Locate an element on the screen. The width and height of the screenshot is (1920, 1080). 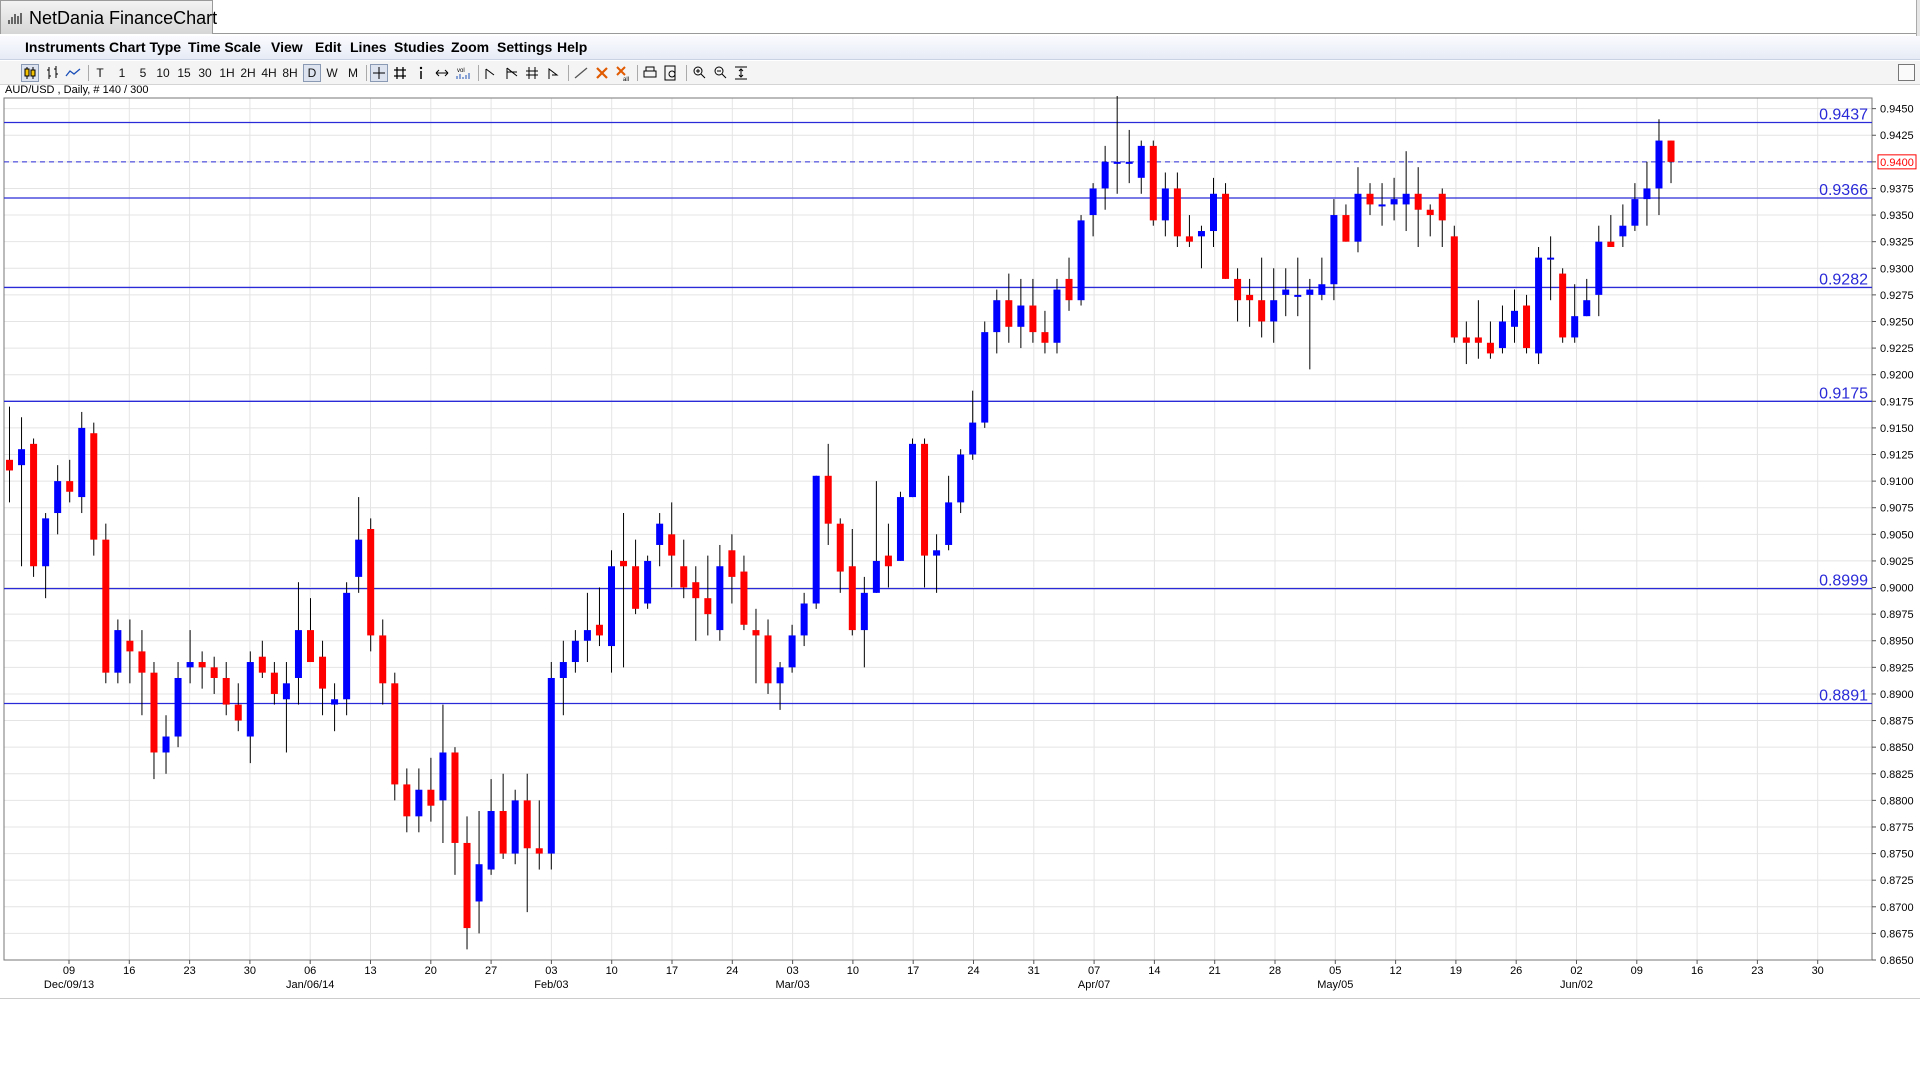
y-tick-label: 0.9075 is located at coordinates (1897, 509).